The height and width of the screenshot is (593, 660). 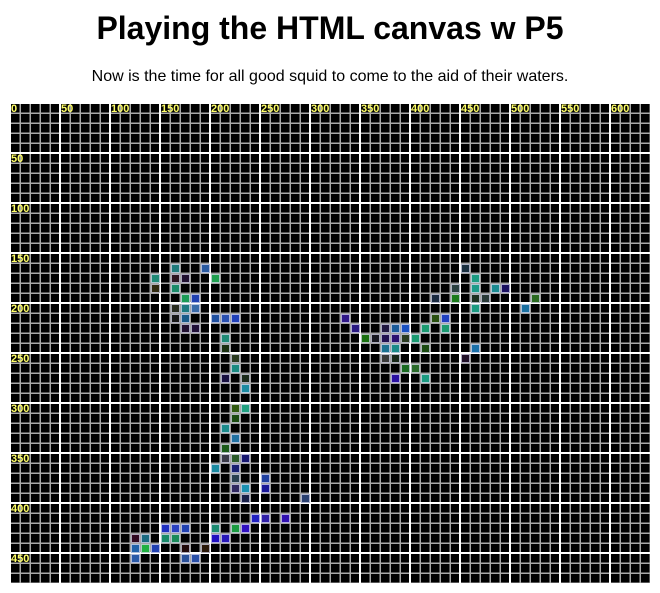 What do you see at coordinates (220, 109) in the screenshot?
I see `x-axis-label: 200` at bounding box center [220, 109].